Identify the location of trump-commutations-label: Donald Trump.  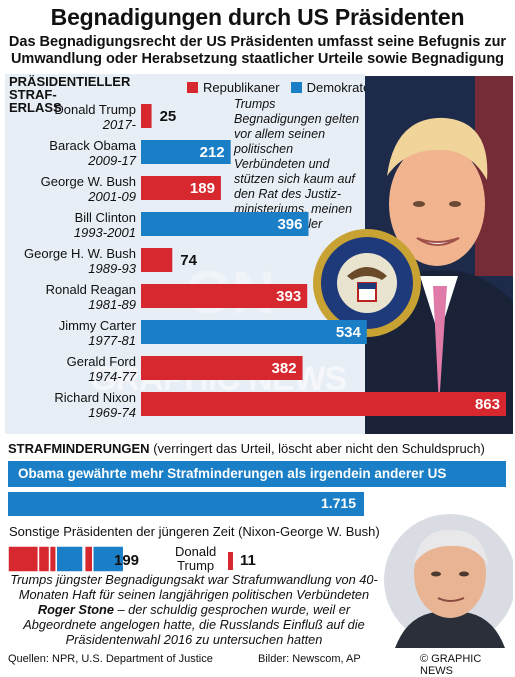
(195, 559).